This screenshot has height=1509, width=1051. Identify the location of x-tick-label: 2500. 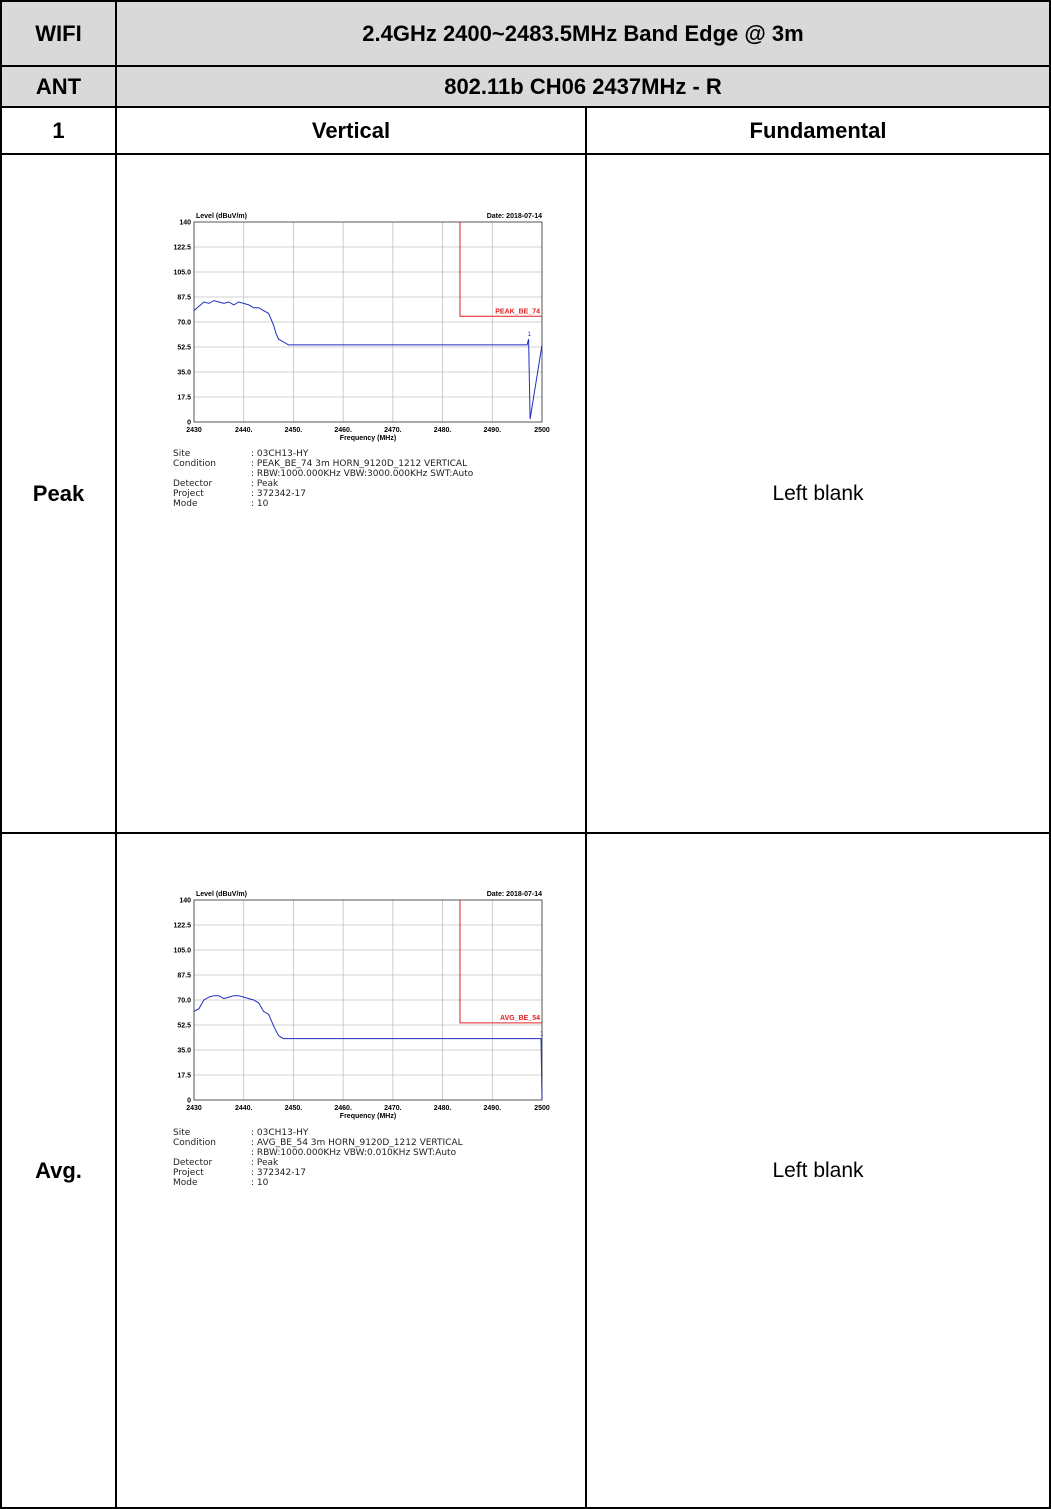
(542, 1108).